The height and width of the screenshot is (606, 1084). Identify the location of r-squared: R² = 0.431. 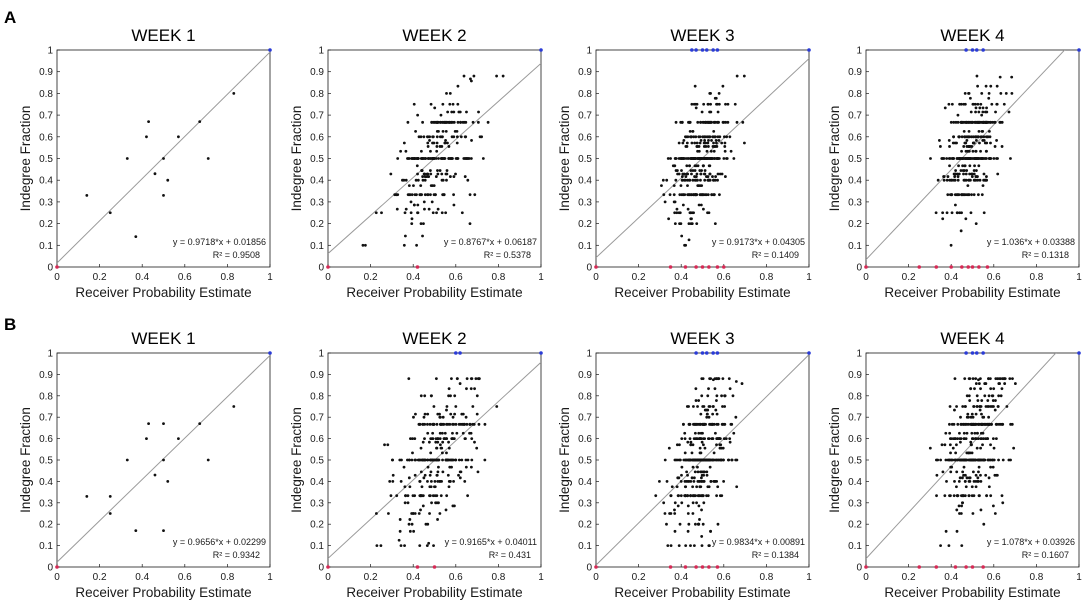
(510, 555).